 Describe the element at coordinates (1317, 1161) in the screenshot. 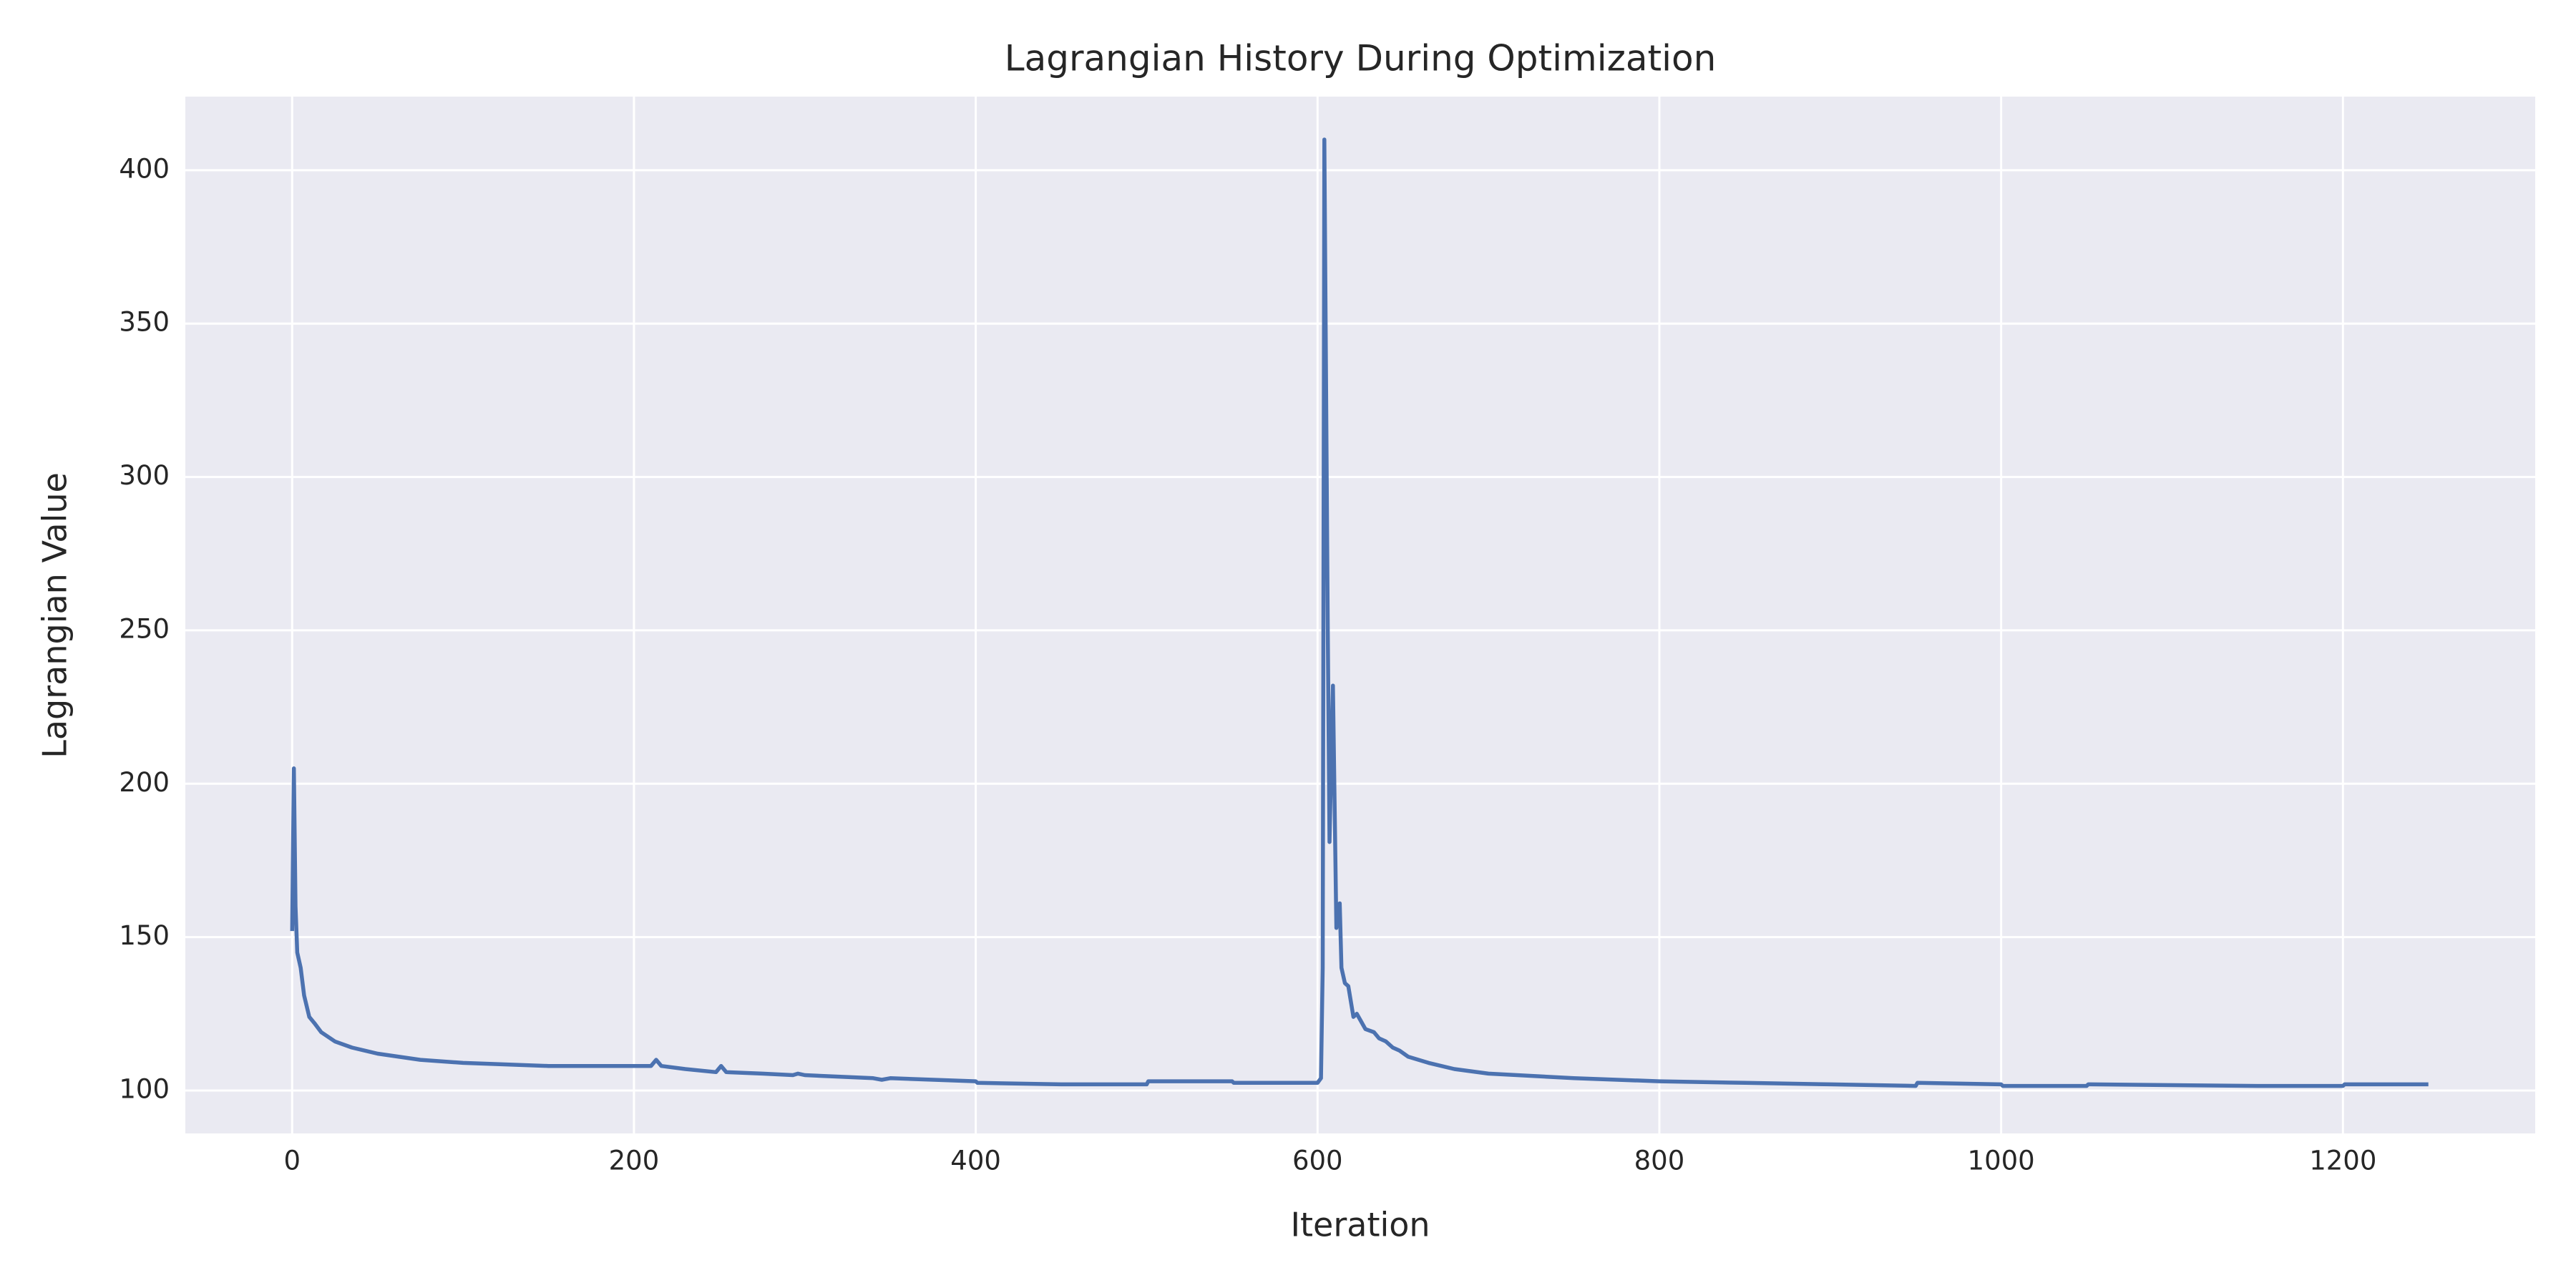

I see `x-tick-label: 600` at that location.